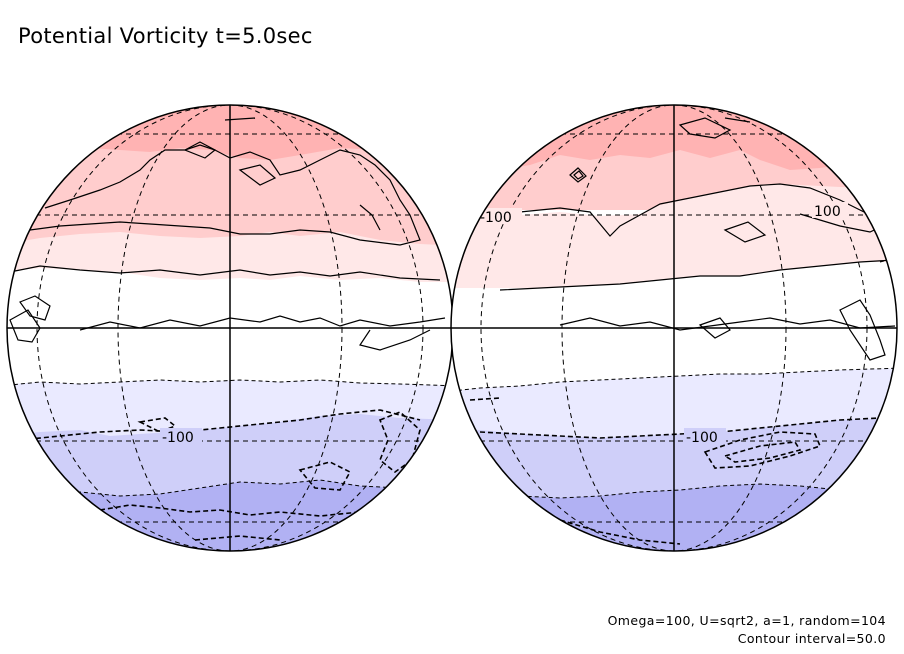 The image size is (904, 654). What do you see at coordinates (496, 218) in the screenshot?
I see `right-contour-label-north-west: -100` at bounding box center [496, 218].